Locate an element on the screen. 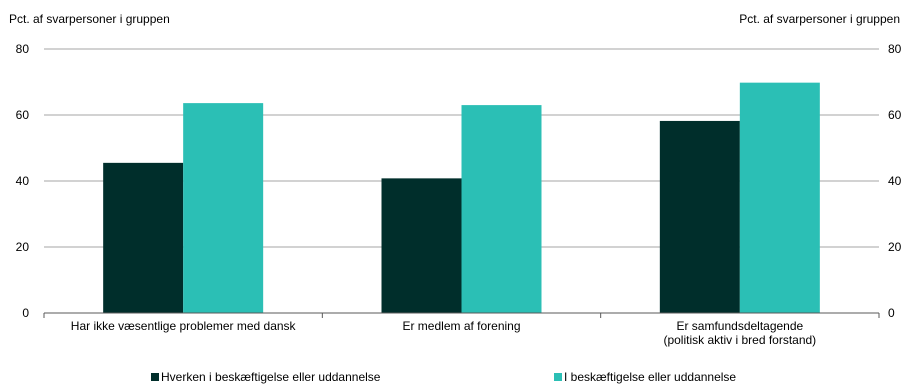 This screenshot has width=907, height=384. x-tick-label: Har ikke væsentlige problemer med dansk is located at coordinates (184, 326).